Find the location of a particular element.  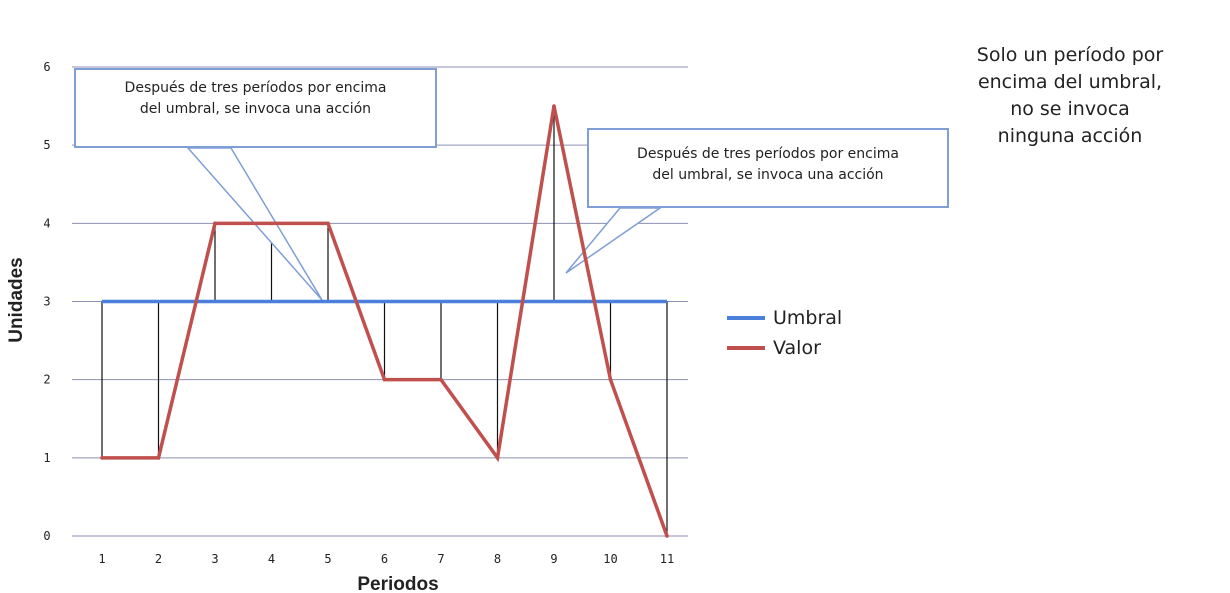

y-tick-labels: 0 1 2 3 4 5 6 is located at coordinates (46, 301).